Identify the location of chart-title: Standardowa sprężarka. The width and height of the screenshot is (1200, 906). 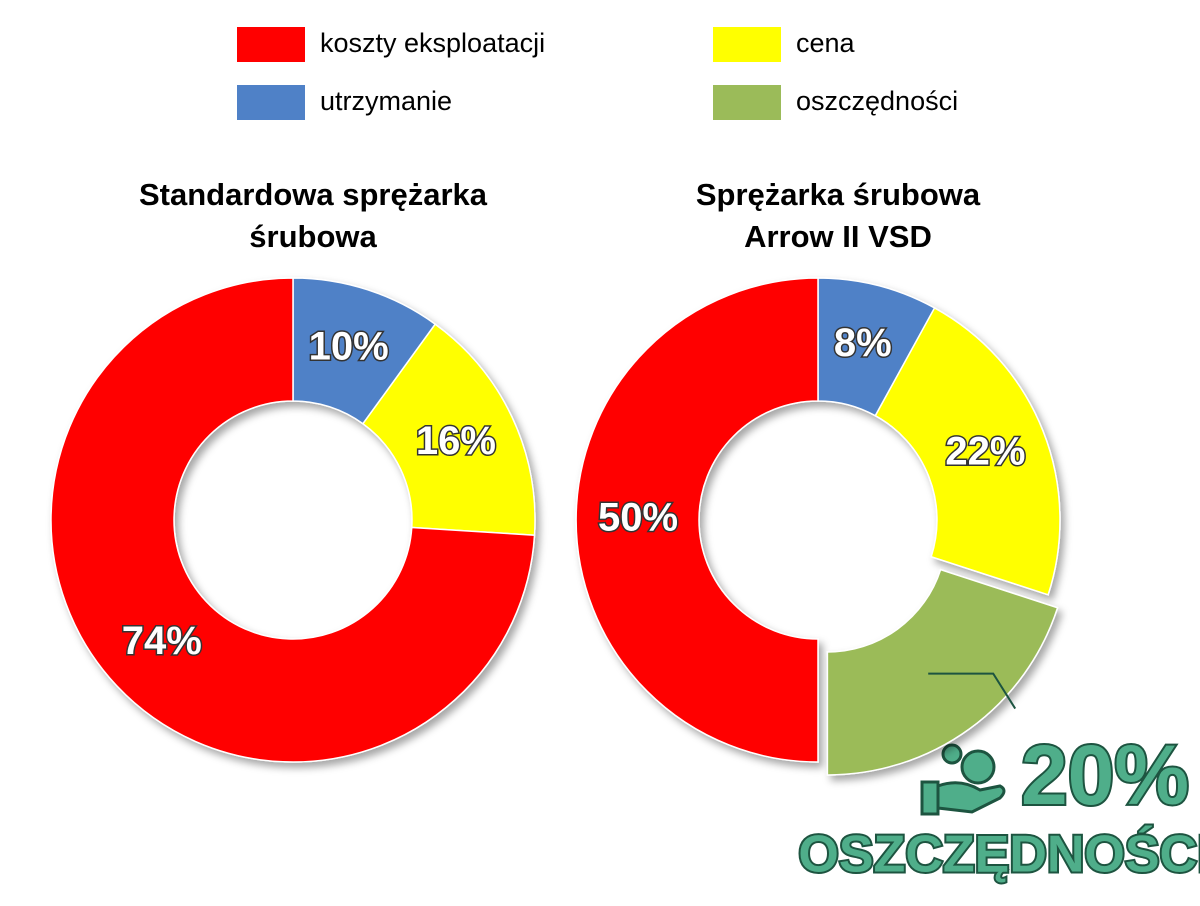
(313, 194).